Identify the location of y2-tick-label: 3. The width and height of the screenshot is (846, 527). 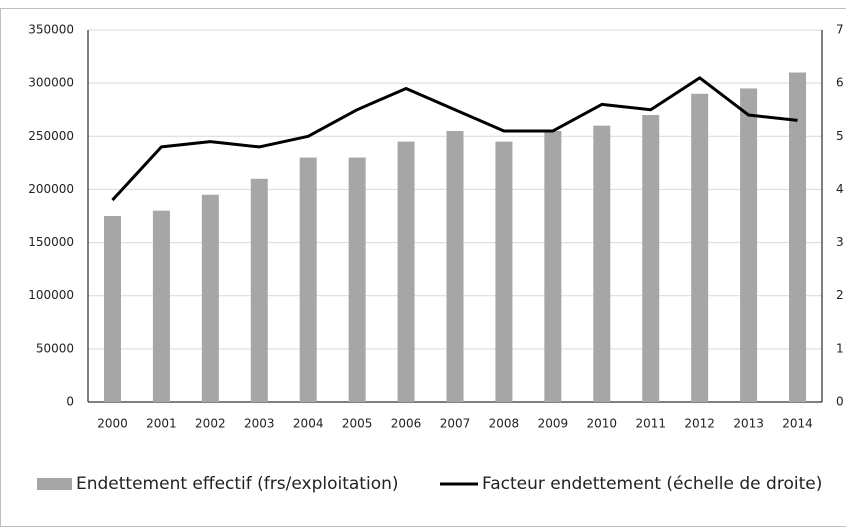
(840, 242).